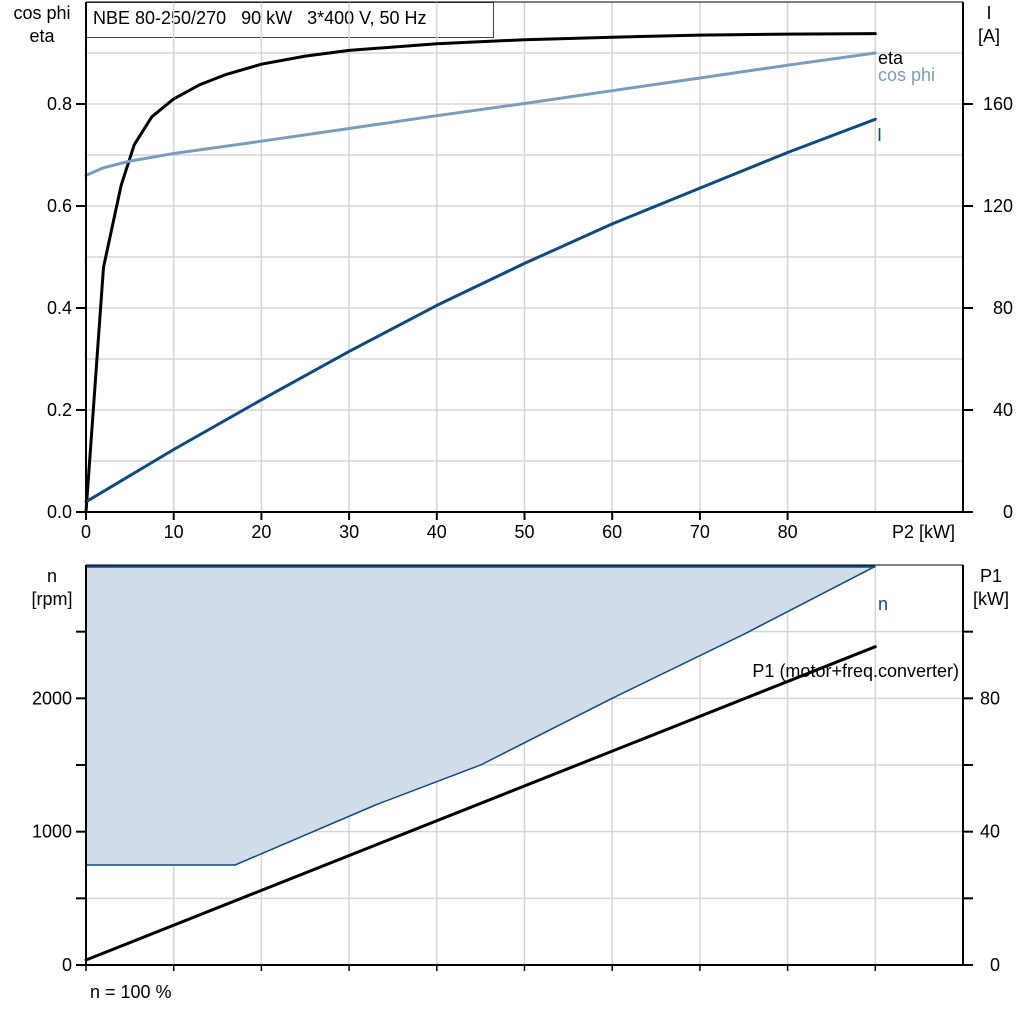  I want to click on x-tick-label: 50, so click(524, 532).